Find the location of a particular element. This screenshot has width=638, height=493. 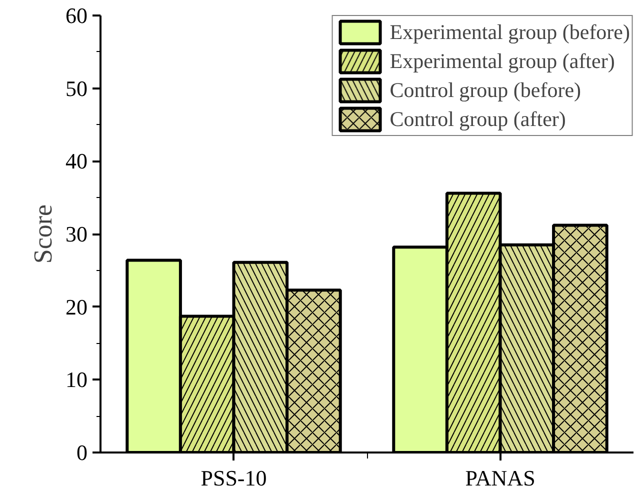

y-tick-label: 30 is located at coordinates (77, 234).